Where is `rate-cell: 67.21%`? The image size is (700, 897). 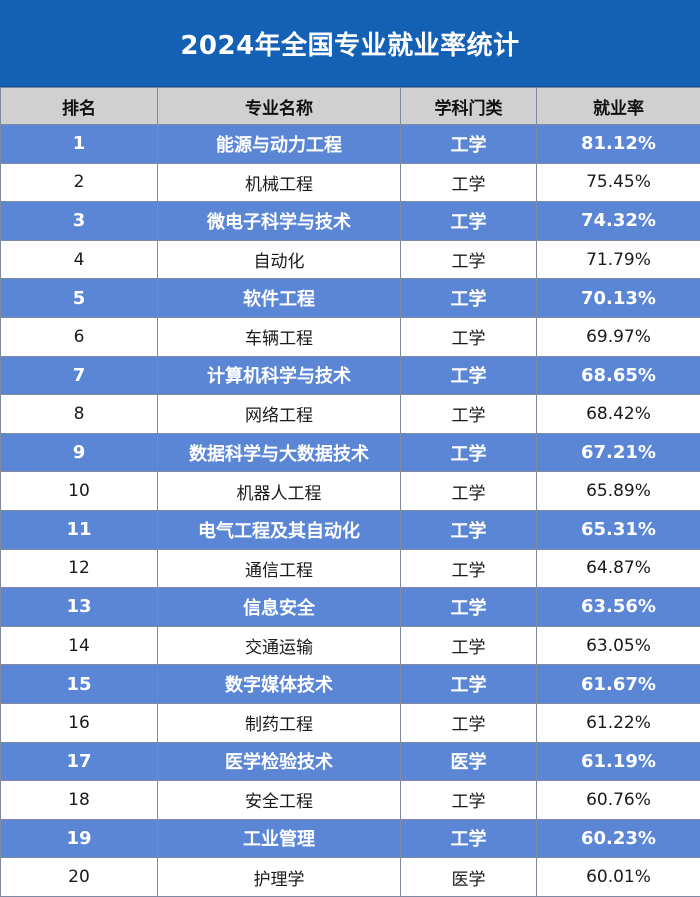 rate-cell: 67.21% is located at coordinates (618, 452).